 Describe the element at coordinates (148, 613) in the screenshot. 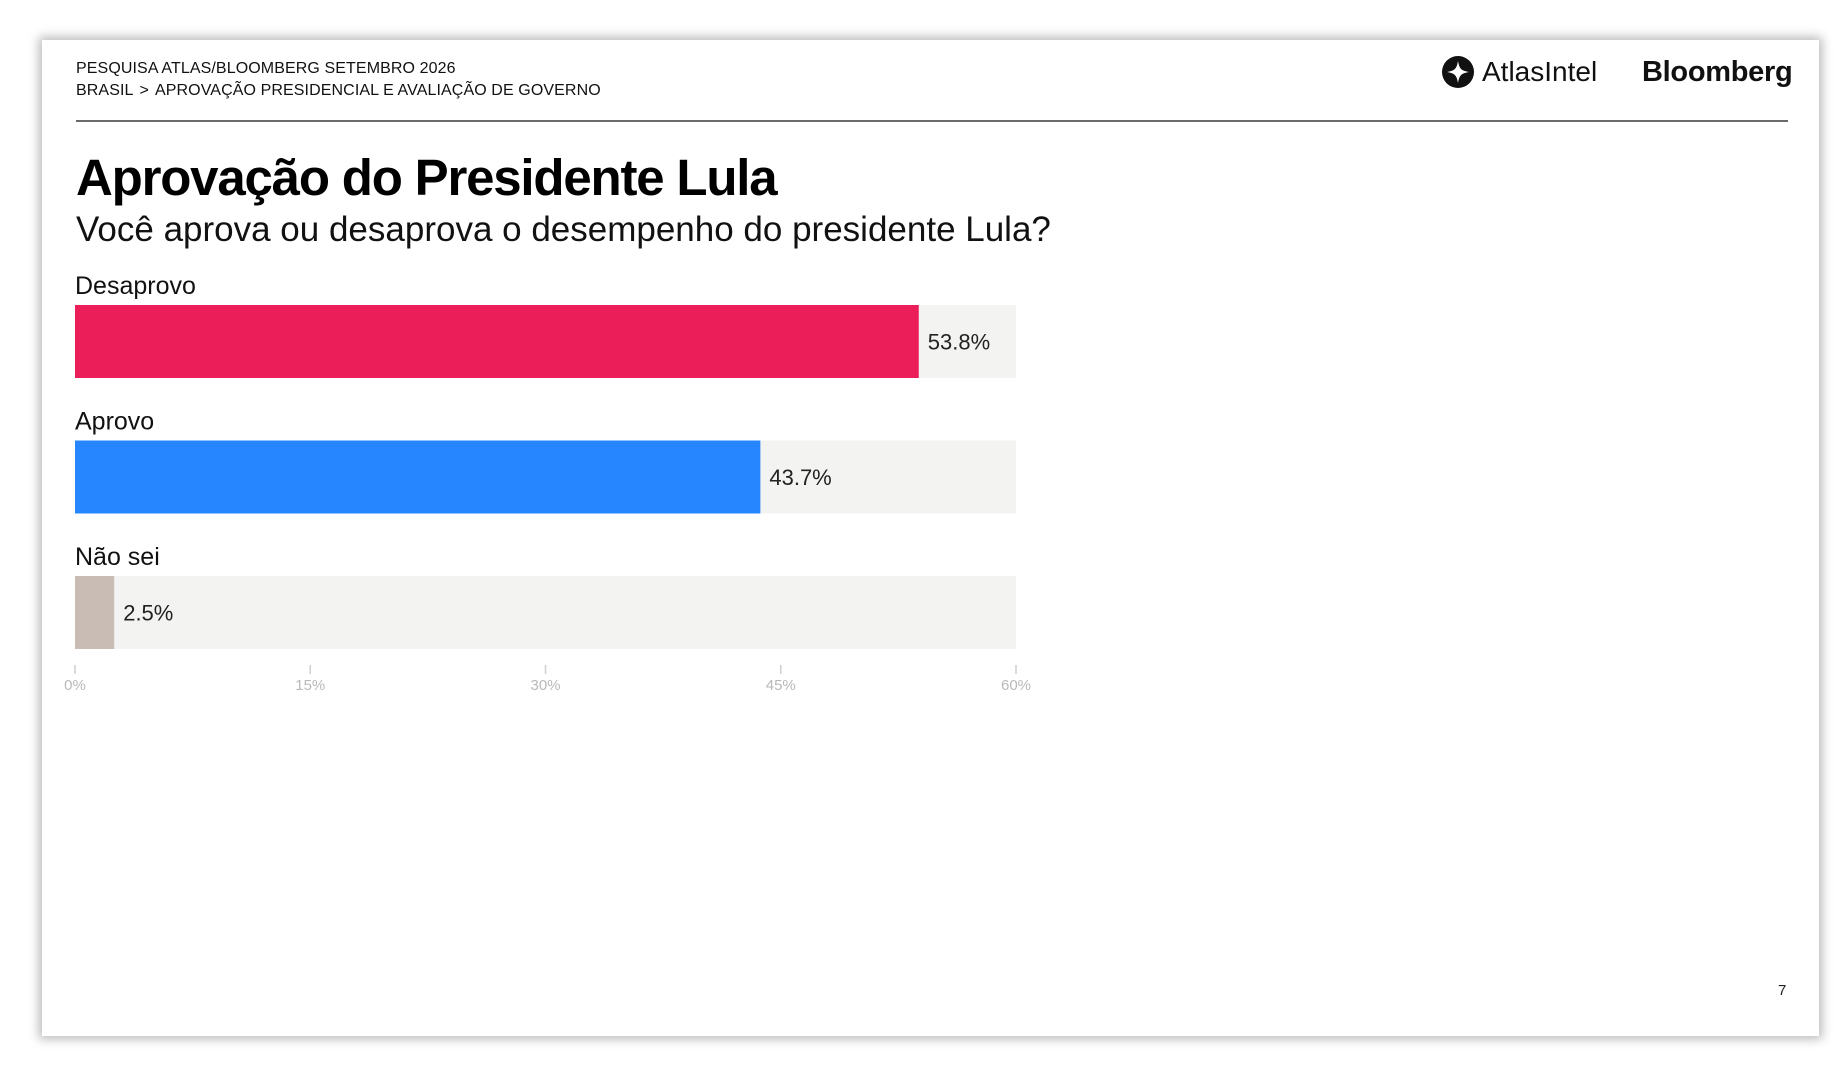

I see `value-label: 2.5%` at that location.